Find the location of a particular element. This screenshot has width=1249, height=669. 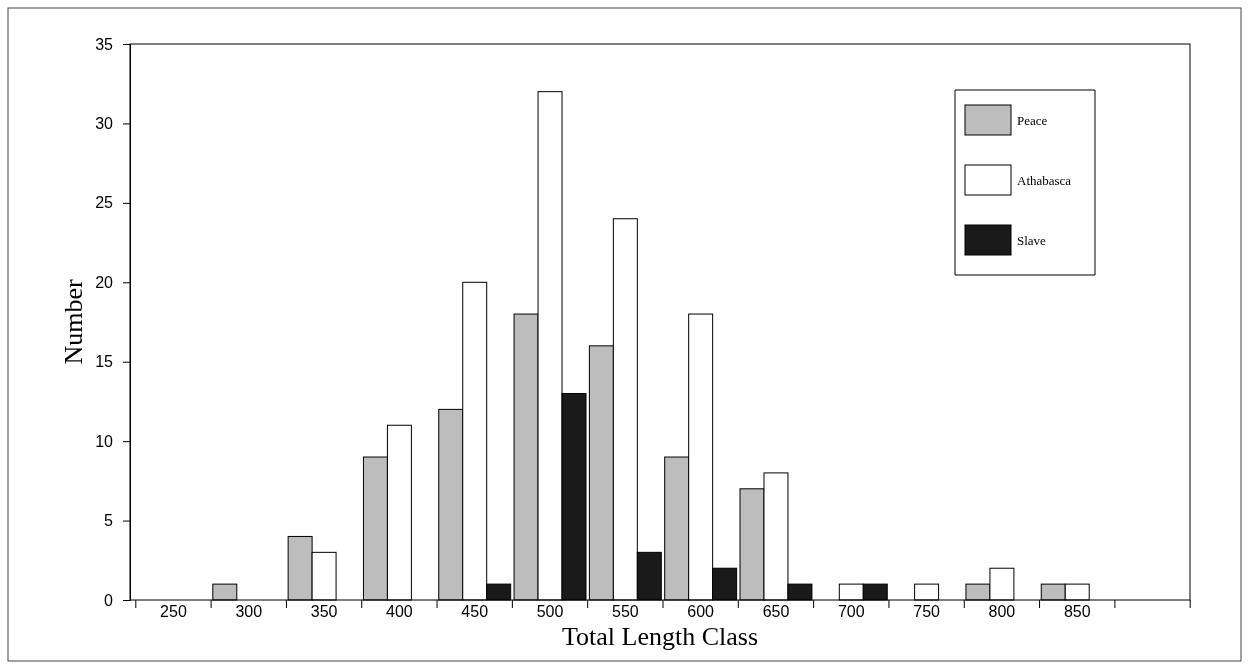

x-tick-label: 250 is located at coordinates (173, 612).